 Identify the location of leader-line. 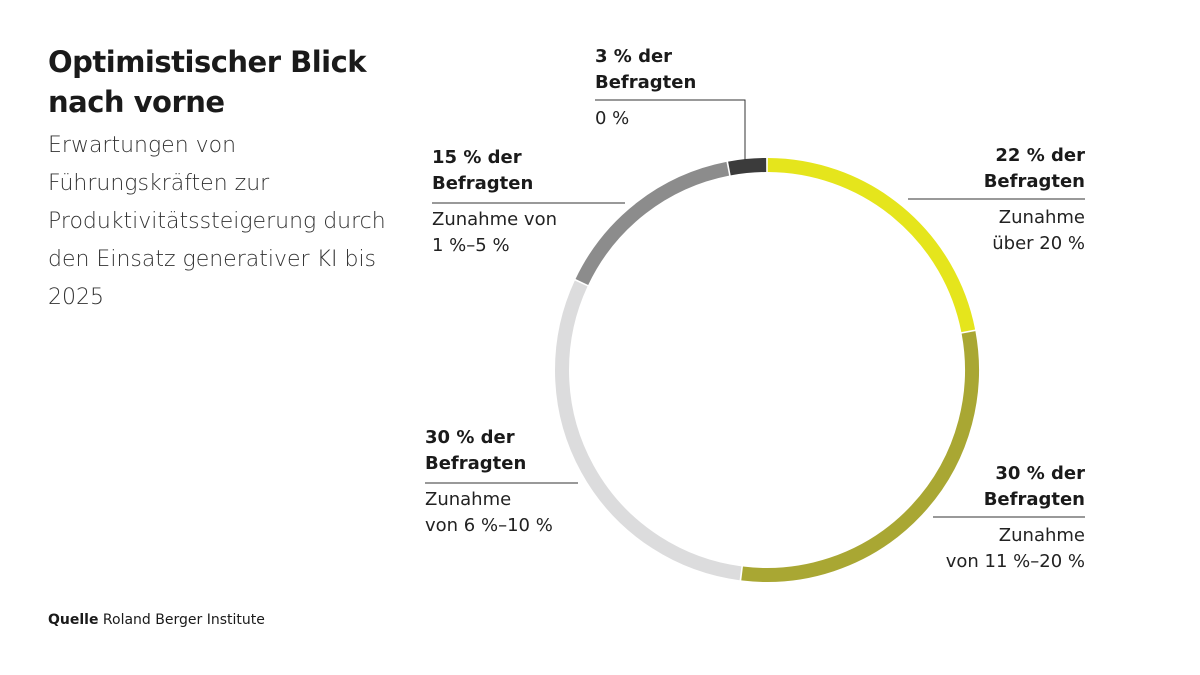
(670, 129).